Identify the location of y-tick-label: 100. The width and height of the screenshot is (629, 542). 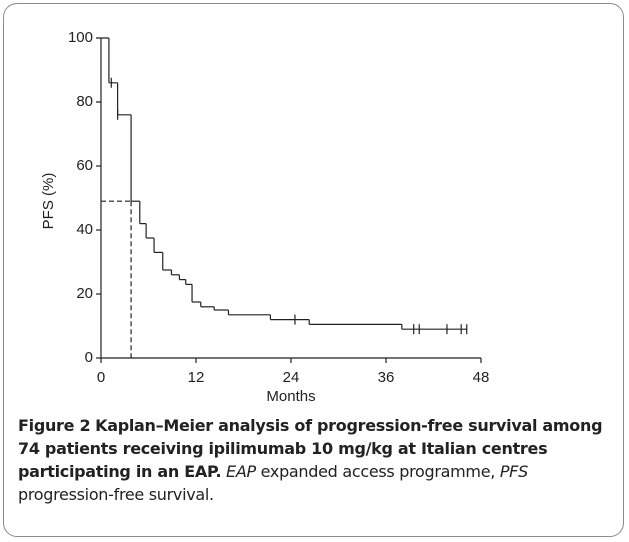
(80, 37).